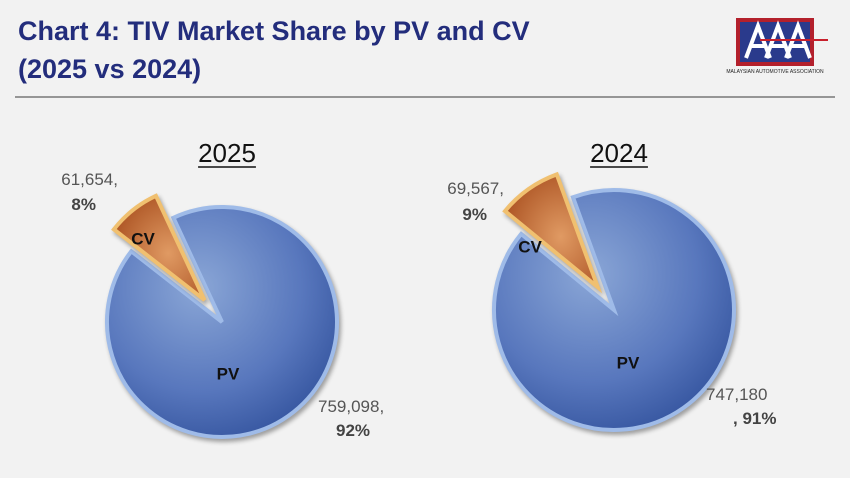 The width and height of the screenshot is (850, 478). I want to click on value-label: 61,654,, so click(89, 179).